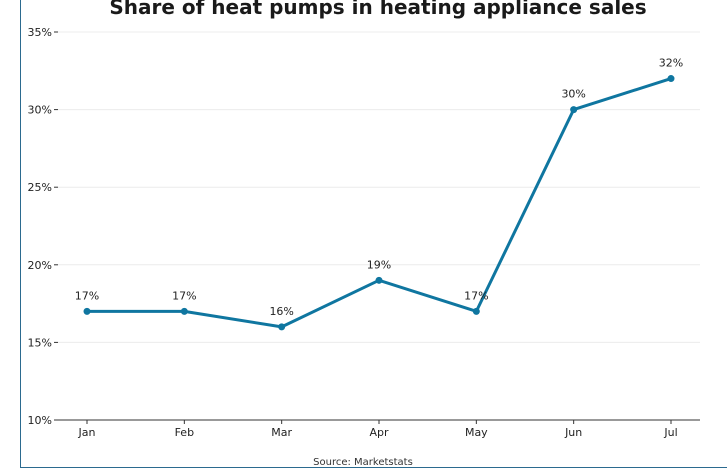  I want to click on data-label: 32%, so click(671, 63).